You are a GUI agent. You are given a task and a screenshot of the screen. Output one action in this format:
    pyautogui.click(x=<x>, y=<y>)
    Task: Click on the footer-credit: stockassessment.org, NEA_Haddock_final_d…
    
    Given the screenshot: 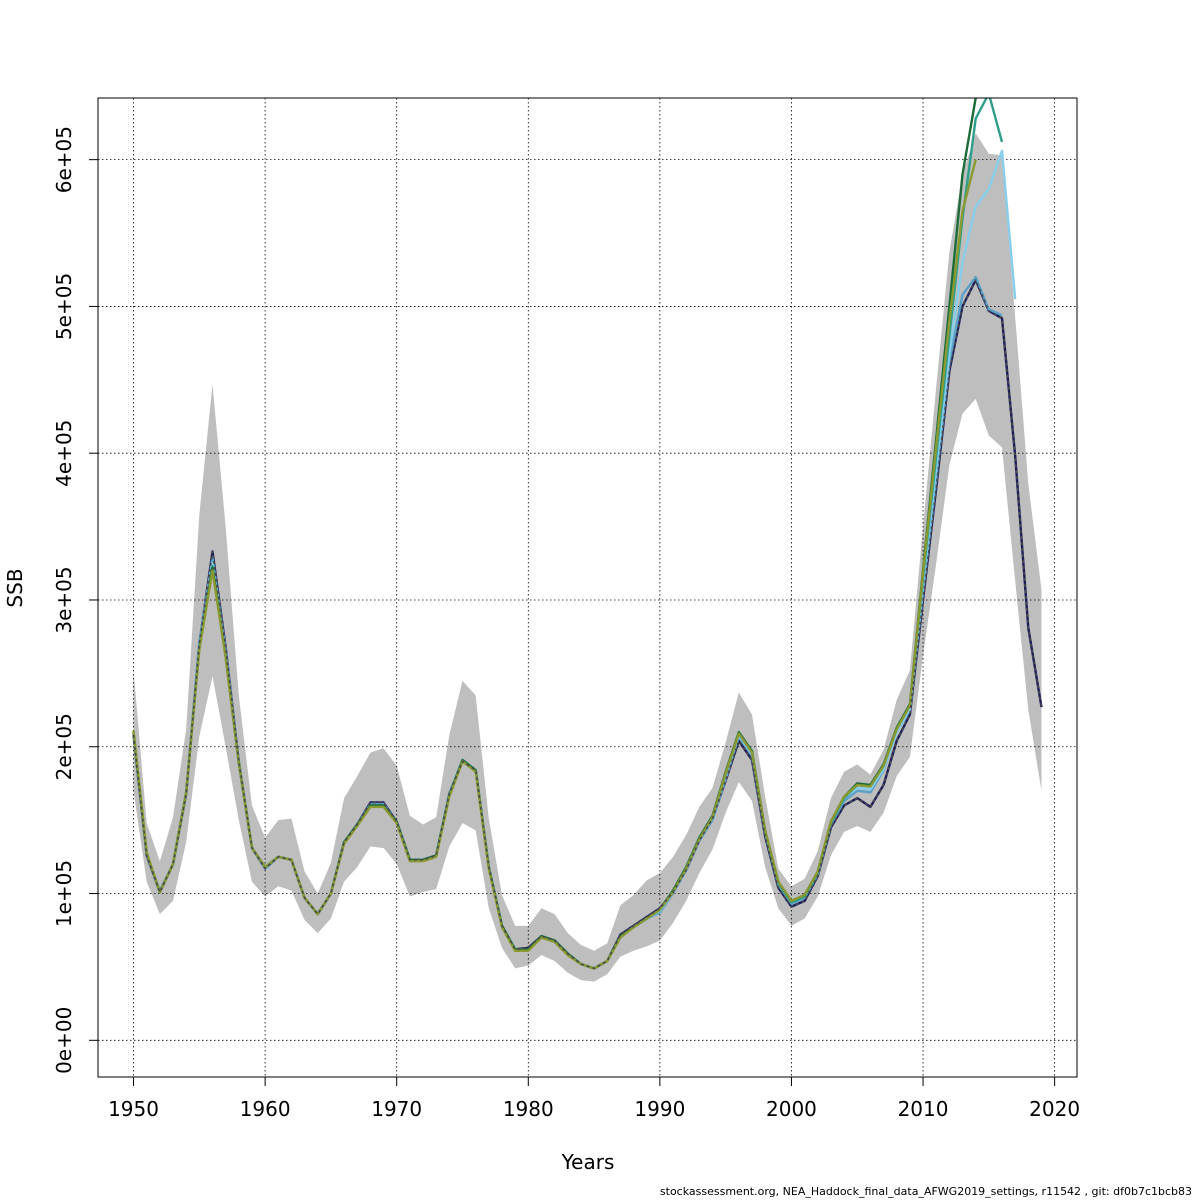 What is the action you would take?
    pyautogui.click(x=925, y=1191)
    